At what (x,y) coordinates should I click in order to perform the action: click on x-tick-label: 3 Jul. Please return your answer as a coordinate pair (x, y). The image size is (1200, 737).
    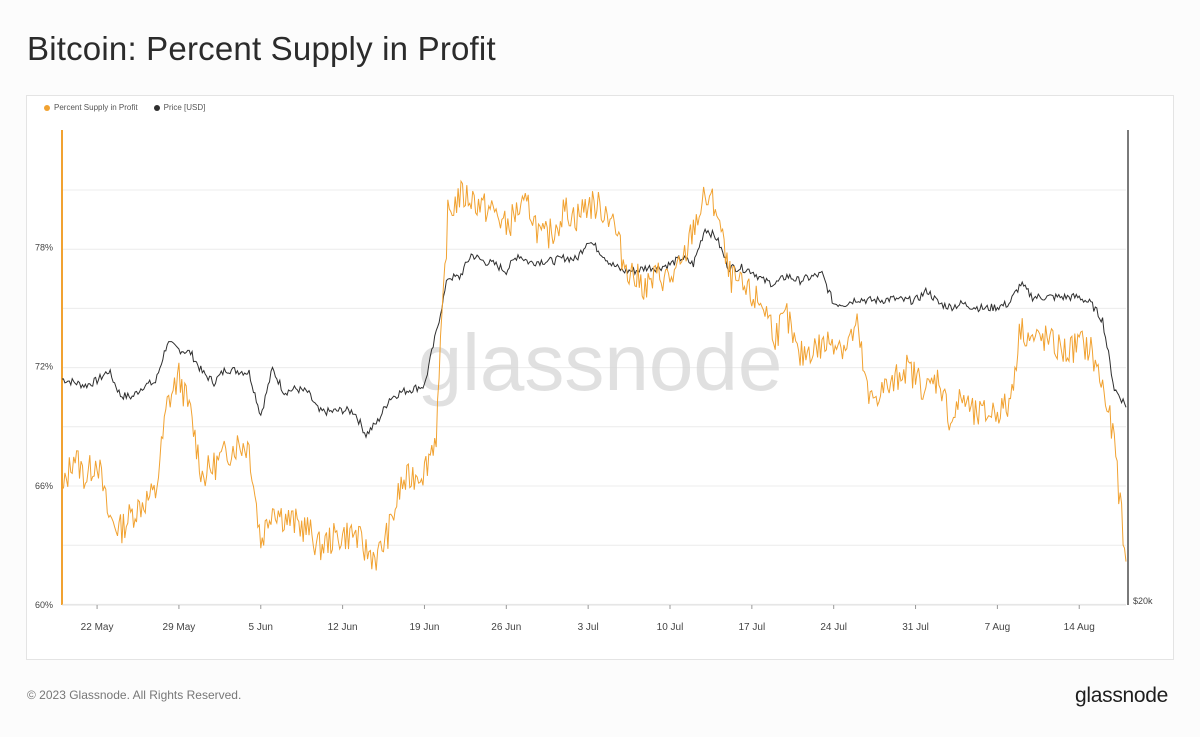
    Looking at the image, I should click on (588, 627).